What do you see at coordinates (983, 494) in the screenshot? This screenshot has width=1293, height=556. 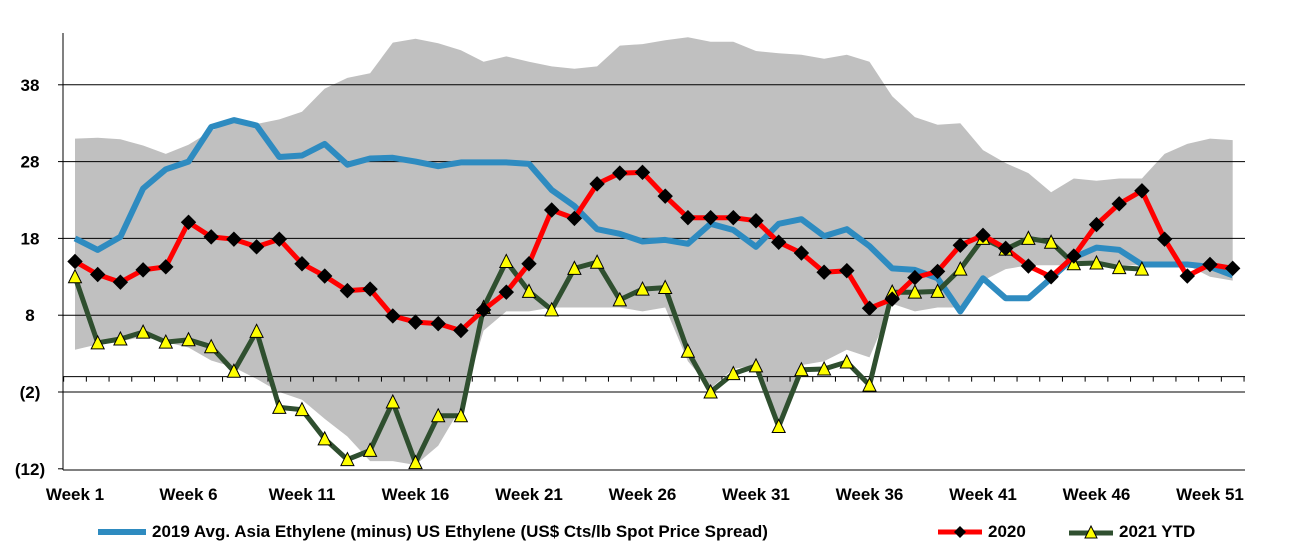 I see `x-tick-label: Week 41` at bounding box center [983, 494].